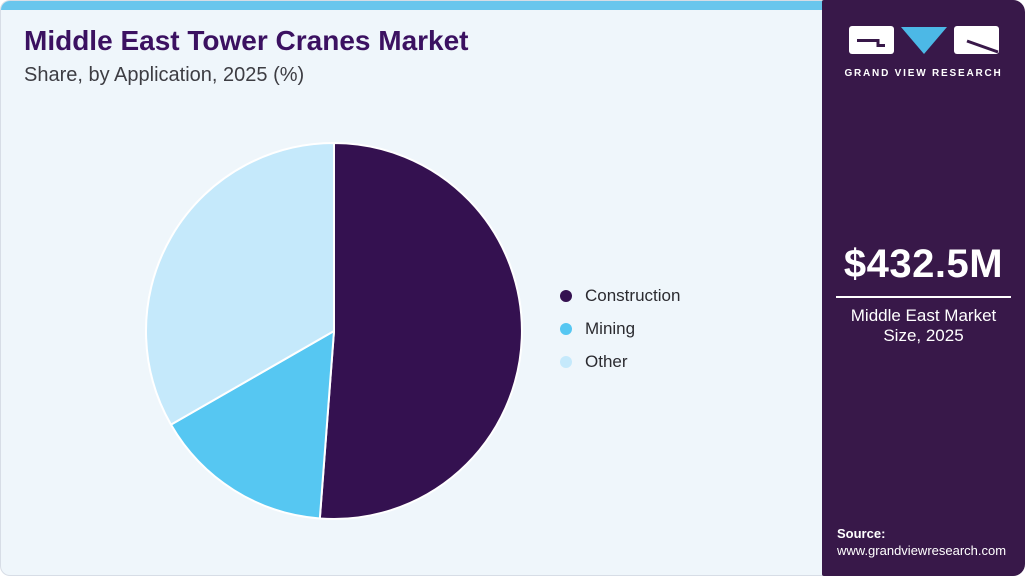  What do you see at coordinates (861, 533) in the screenshot?
I see `source-label: Source:` at bounding box center [861, 533].